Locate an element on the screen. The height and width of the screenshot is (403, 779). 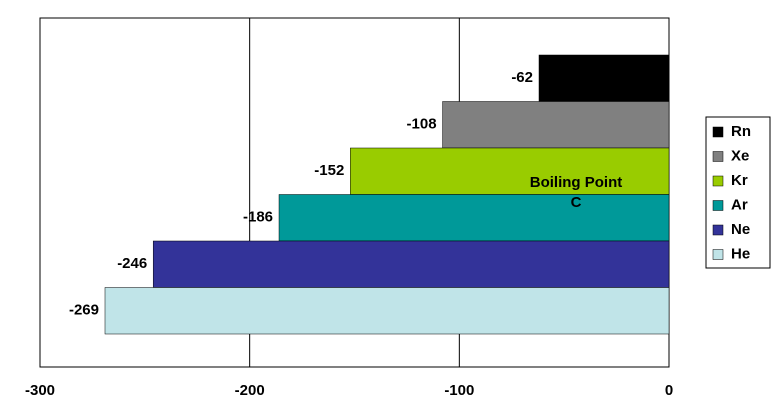
legend-label: Xe is located at coordinates (740, 155).